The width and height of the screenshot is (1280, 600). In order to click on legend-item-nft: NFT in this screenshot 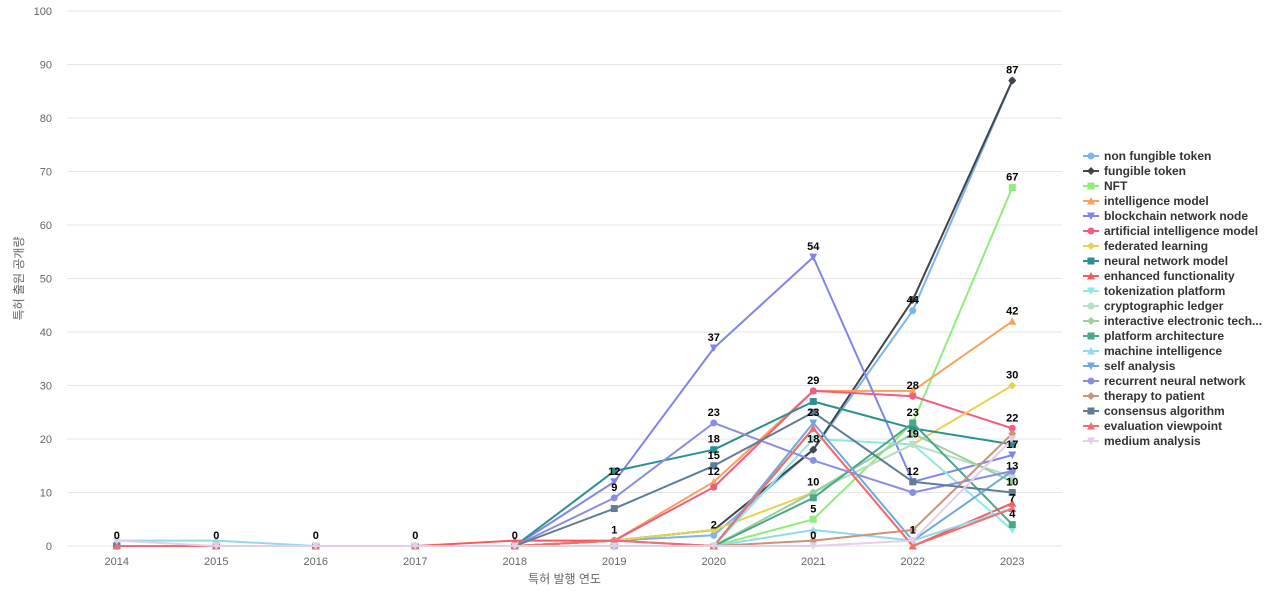, I will do `click(1105, 186)`.